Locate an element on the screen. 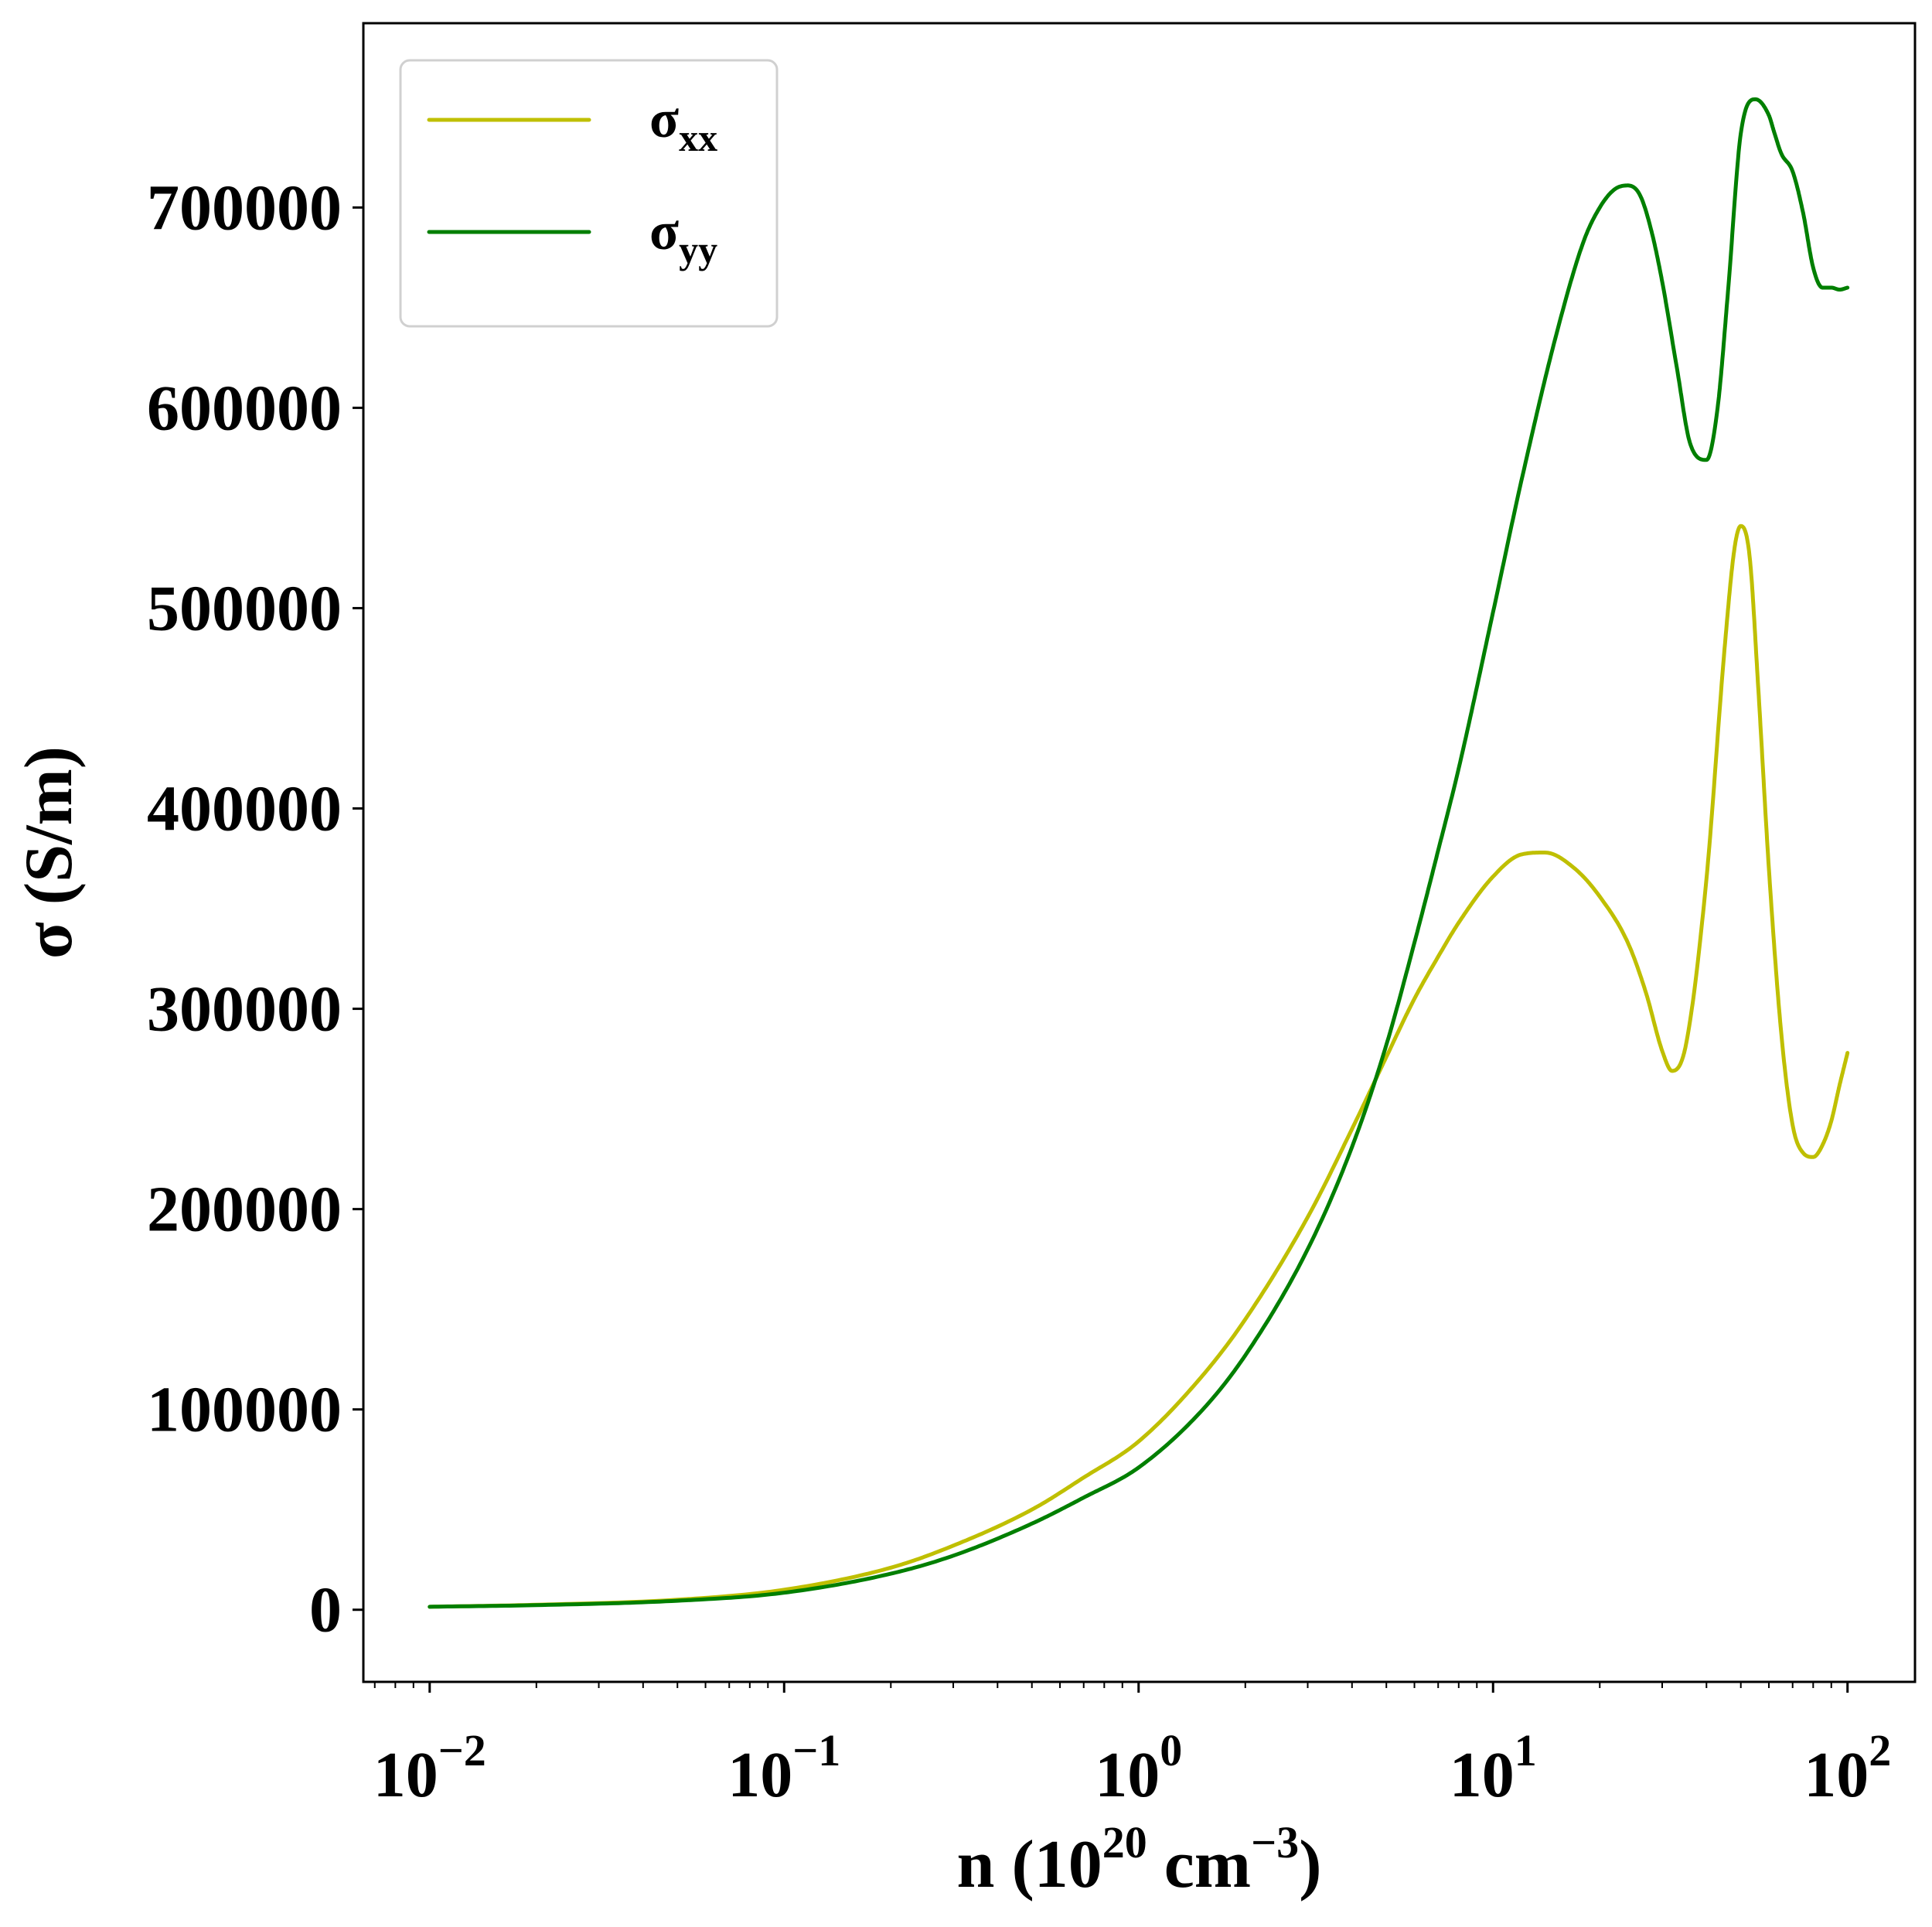 The width and height of the screenshot is (1932, 1927). x-tick-label-0: 10⁻² is located at coordinates (429, 1768).